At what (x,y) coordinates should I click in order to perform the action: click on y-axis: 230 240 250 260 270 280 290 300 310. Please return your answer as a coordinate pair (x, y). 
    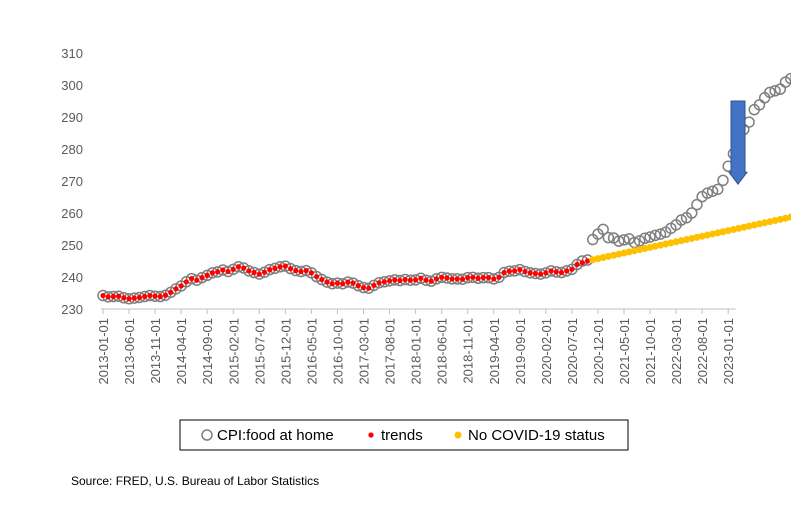
    Looking at the image, I should click on (72, 181).